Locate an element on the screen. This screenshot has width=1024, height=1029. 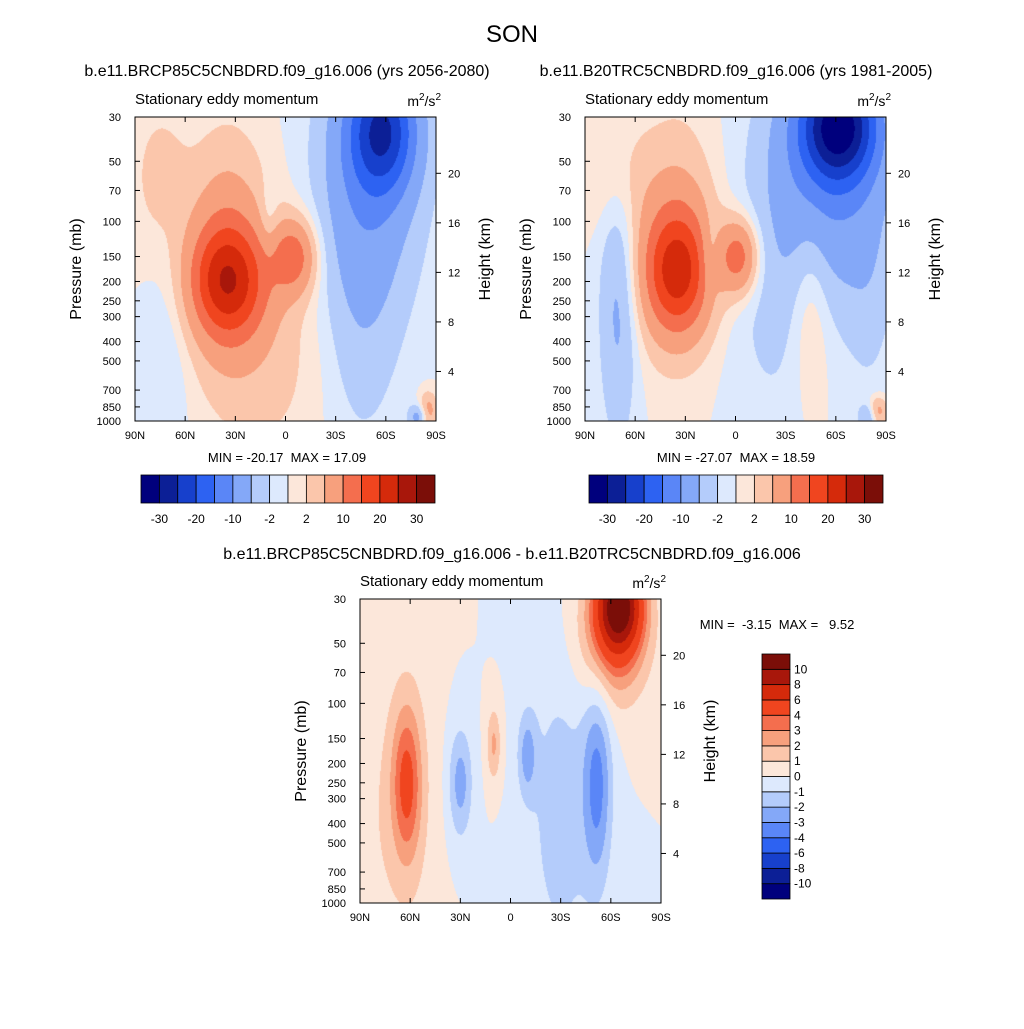
x-tick-label: 90S is located at coordinates (886, 436).